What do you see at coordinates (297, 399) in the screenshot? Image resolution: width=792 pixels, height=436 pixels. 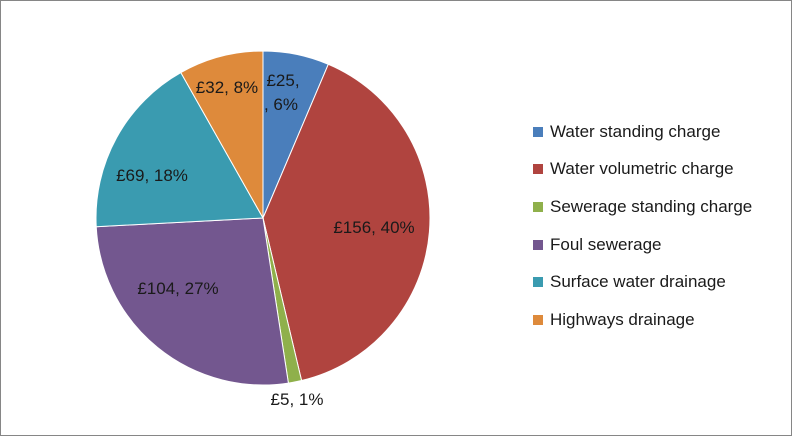 I see `data-label: £5, 1%` at bounding box center [297, 399].